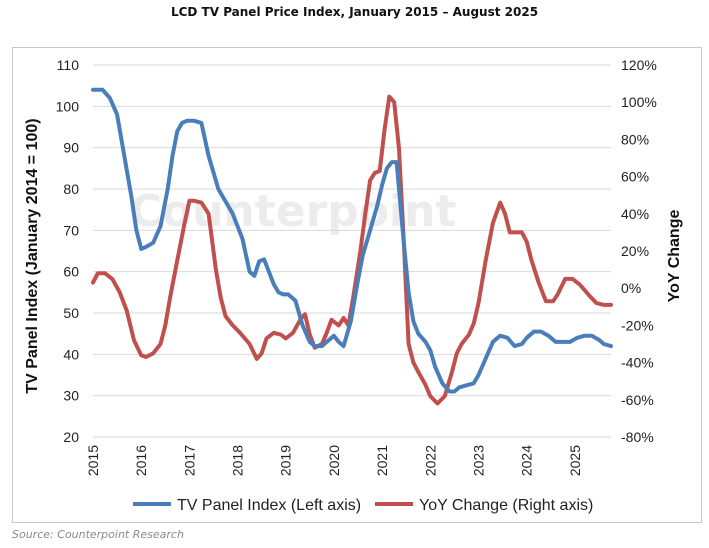 This screenshot has width=709, height=548. What do you see at coordinates (189, 460) in the screenshot?
I see `x-tick-label: 2017` at bounding box center [189, 460].